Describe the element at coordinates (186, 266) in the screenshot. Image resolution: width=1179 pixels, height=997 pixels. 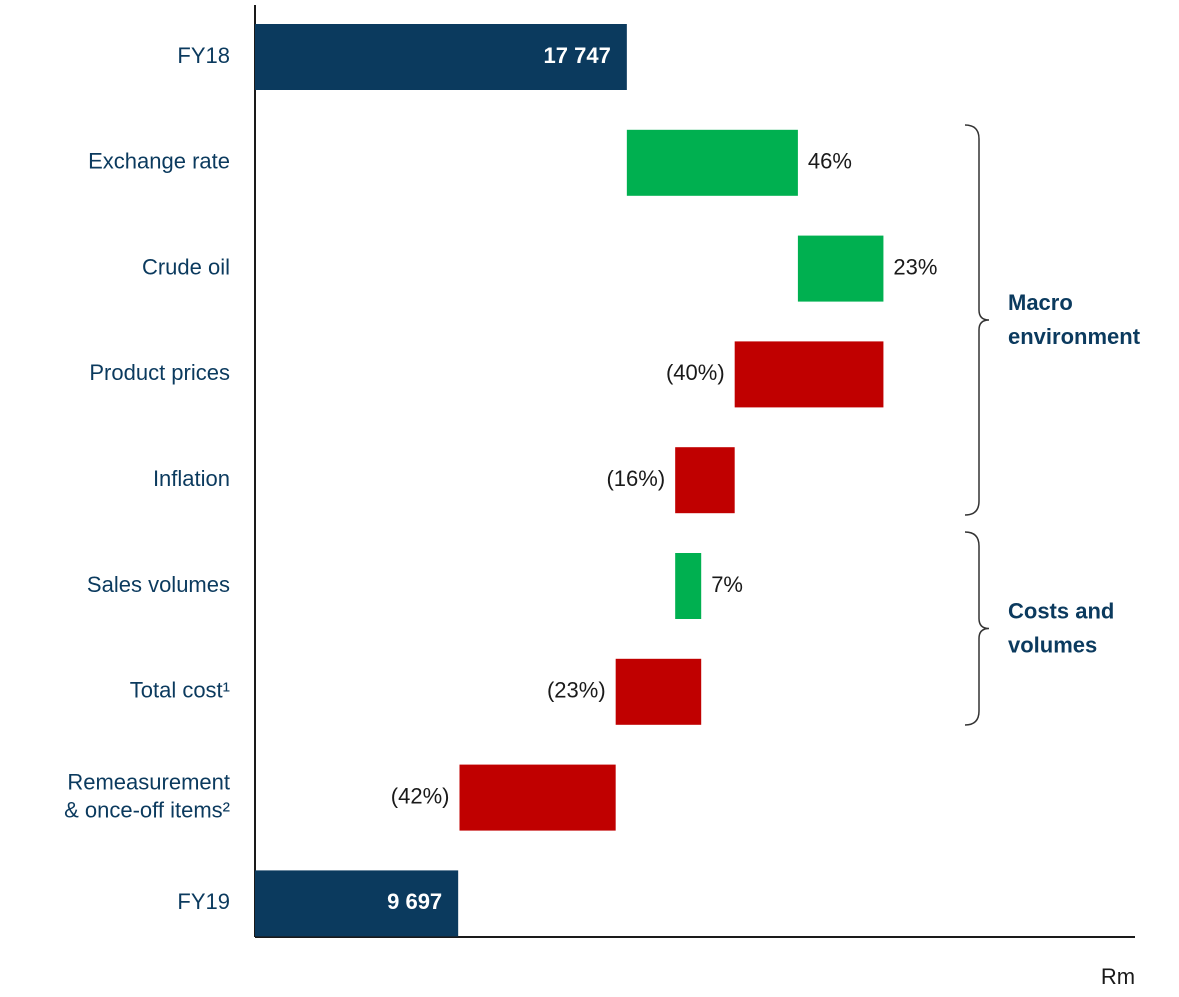
I see `category-label: Crude oil` at that location.